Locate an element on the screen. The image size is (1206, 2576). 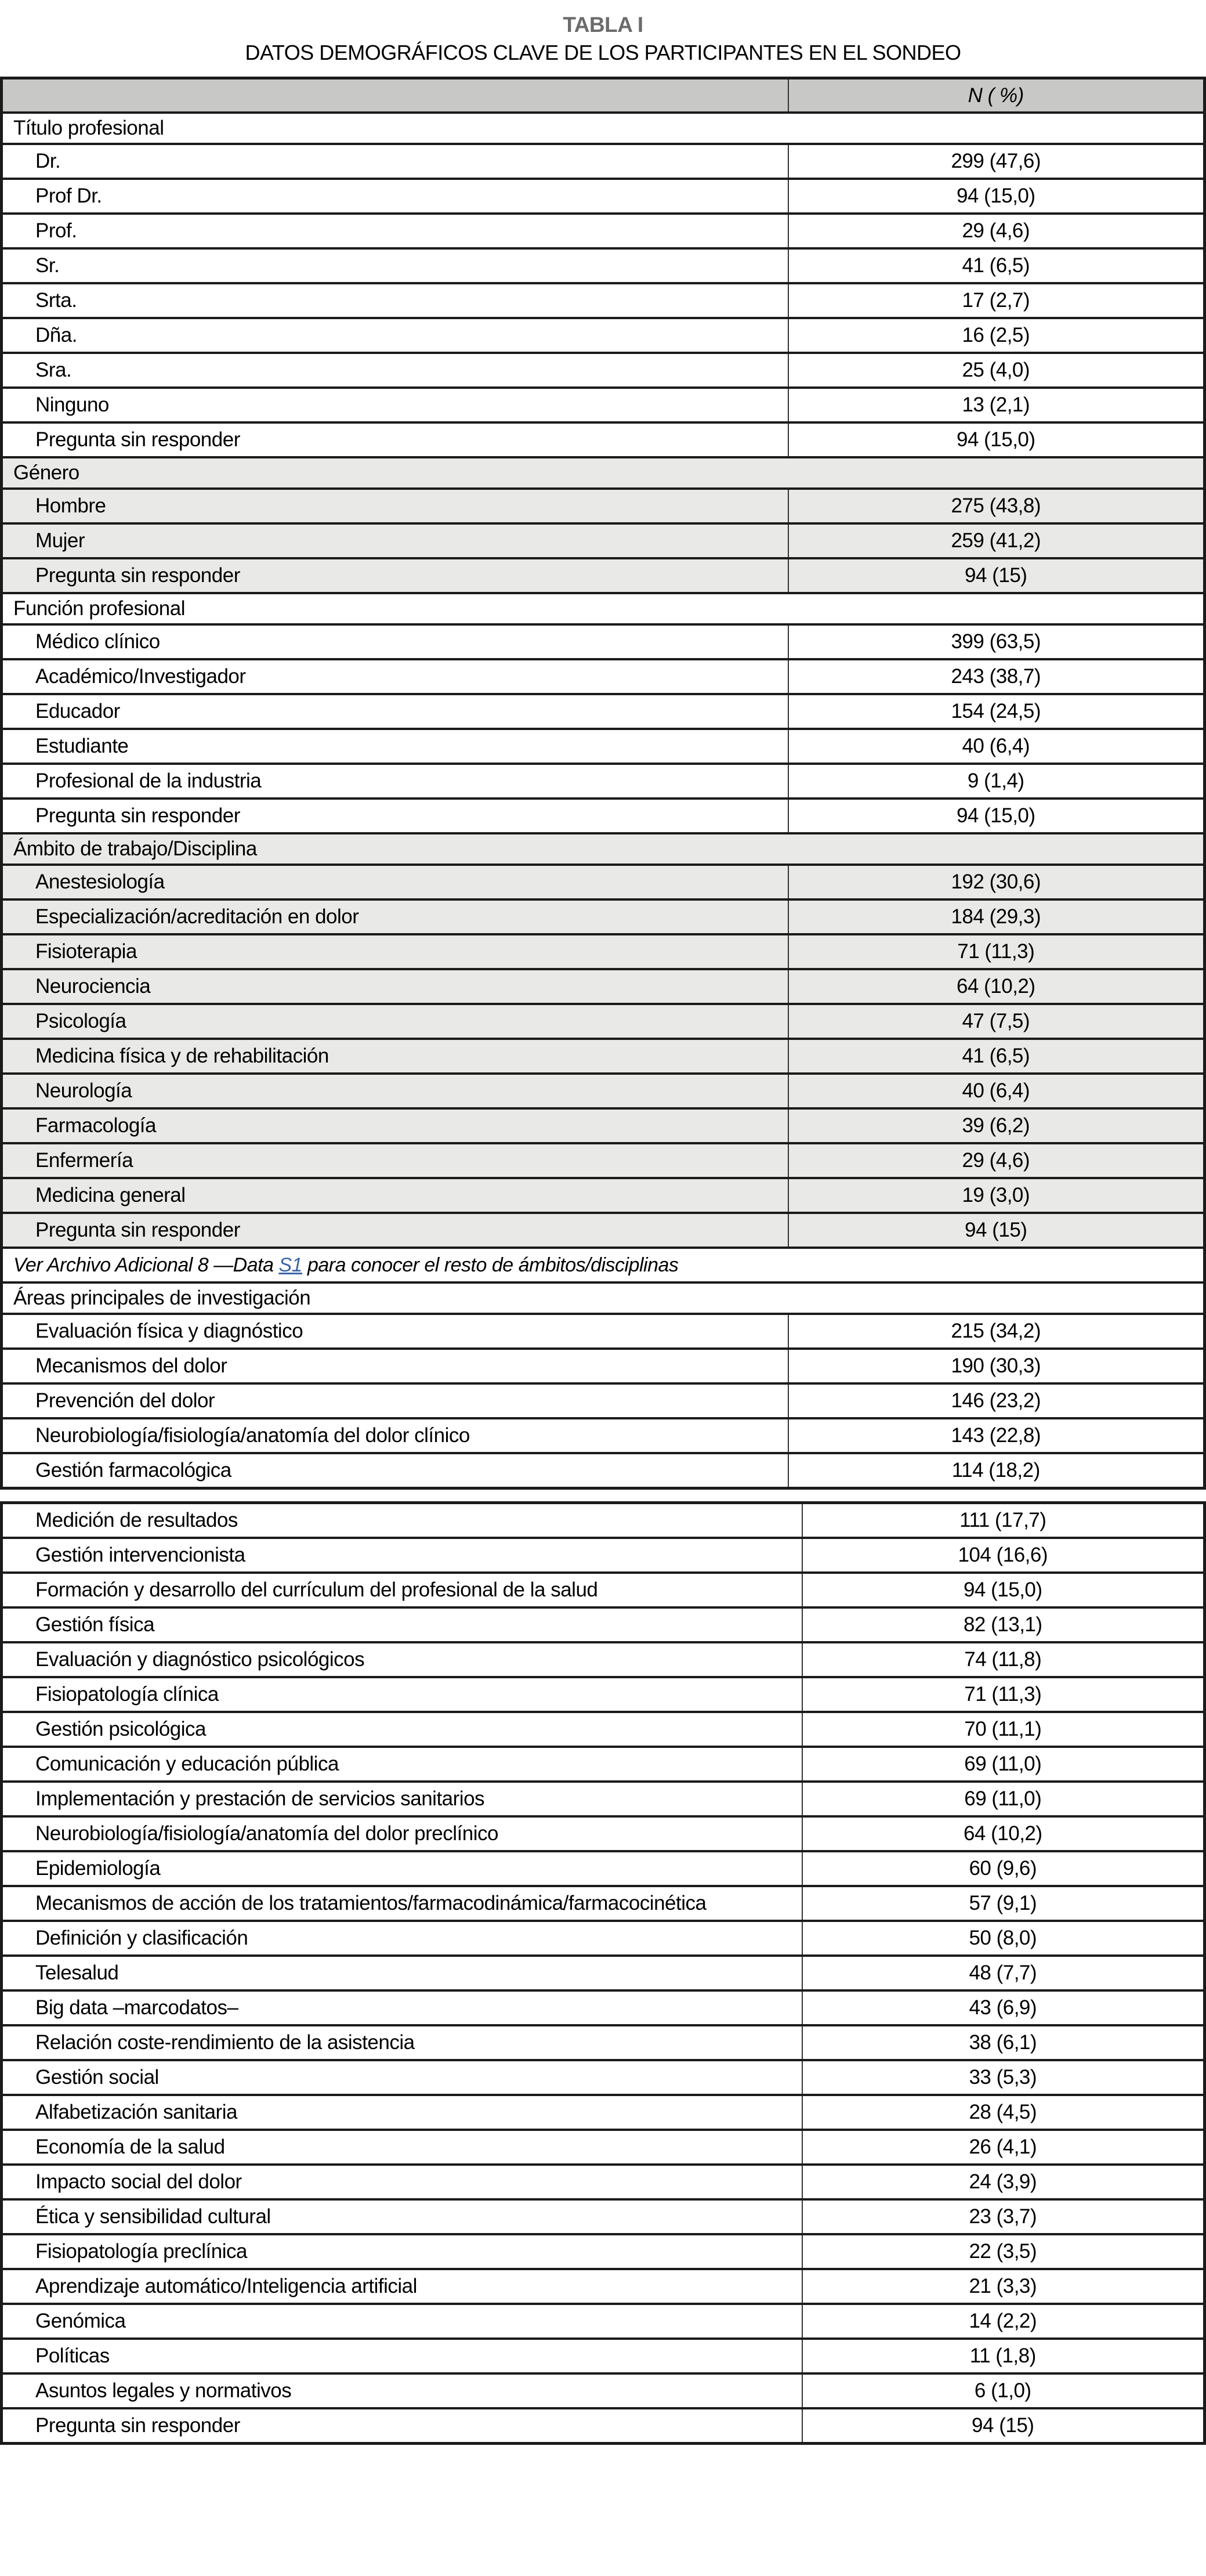
row-value: 6 (1,0) is located at coordinates (1003, 2391).